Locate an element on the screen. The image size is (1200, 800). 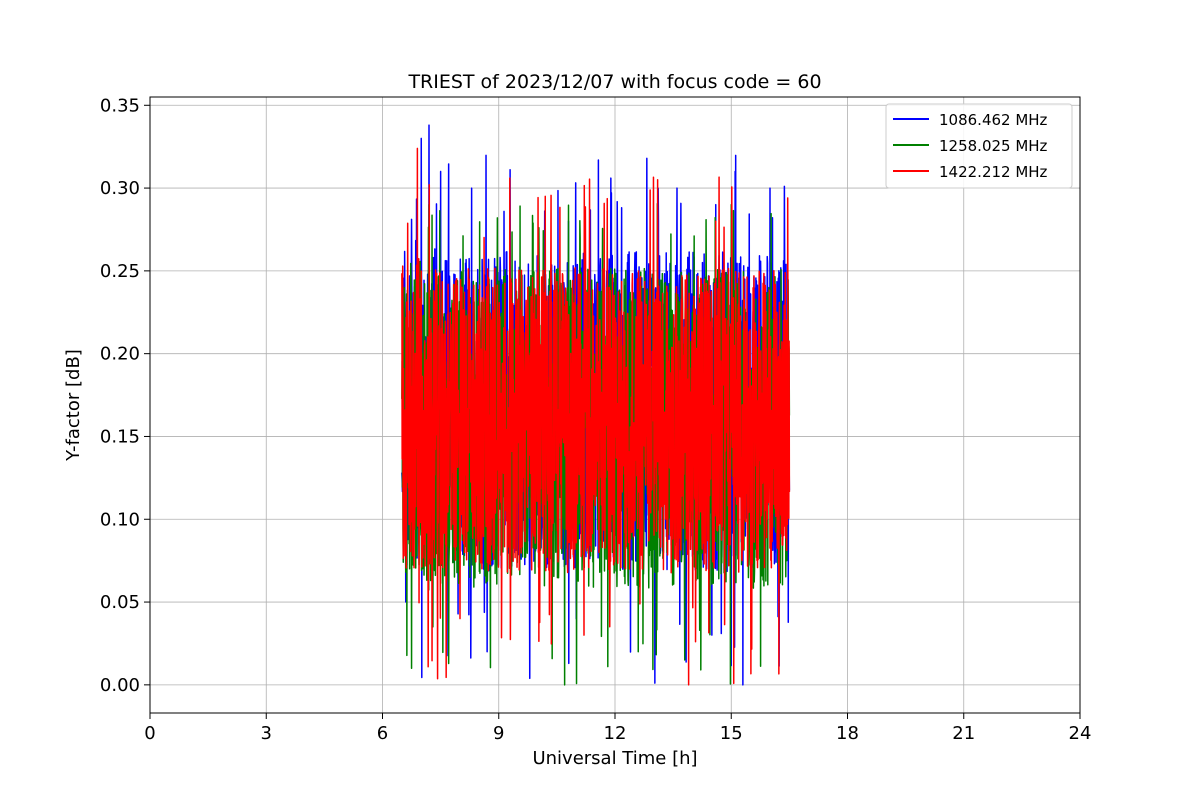
x-tick-label: 3 is located at coordinates (266, 733).